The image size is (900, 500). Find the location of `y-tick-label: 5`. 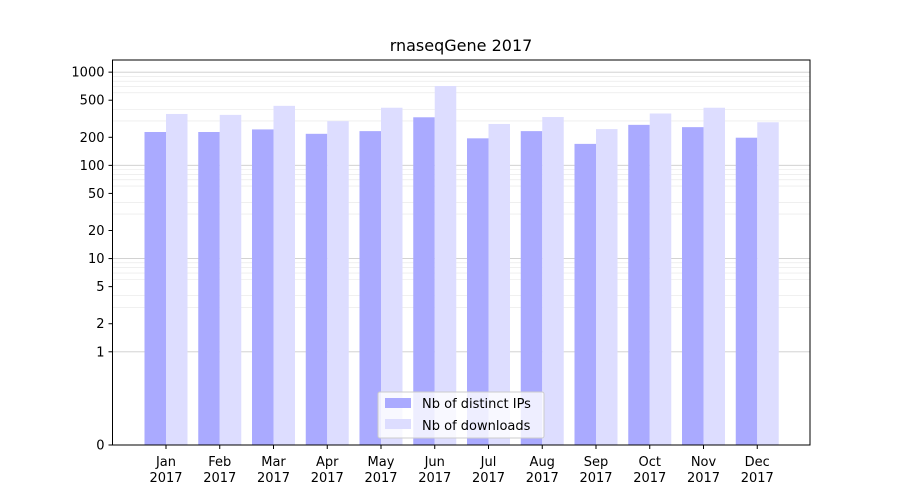

y-tick-label: 5 is located at coordinates (100, 287).